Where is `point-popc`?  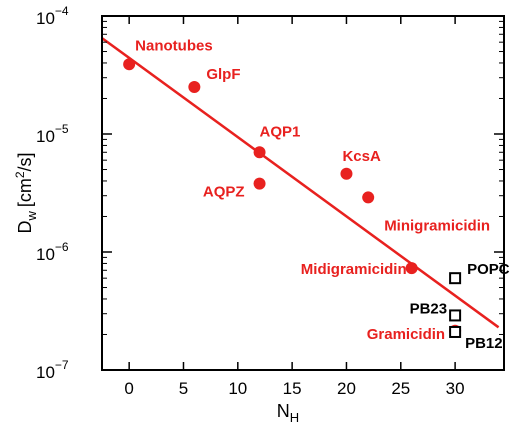 point-popc is located at coordinates (455, 278).